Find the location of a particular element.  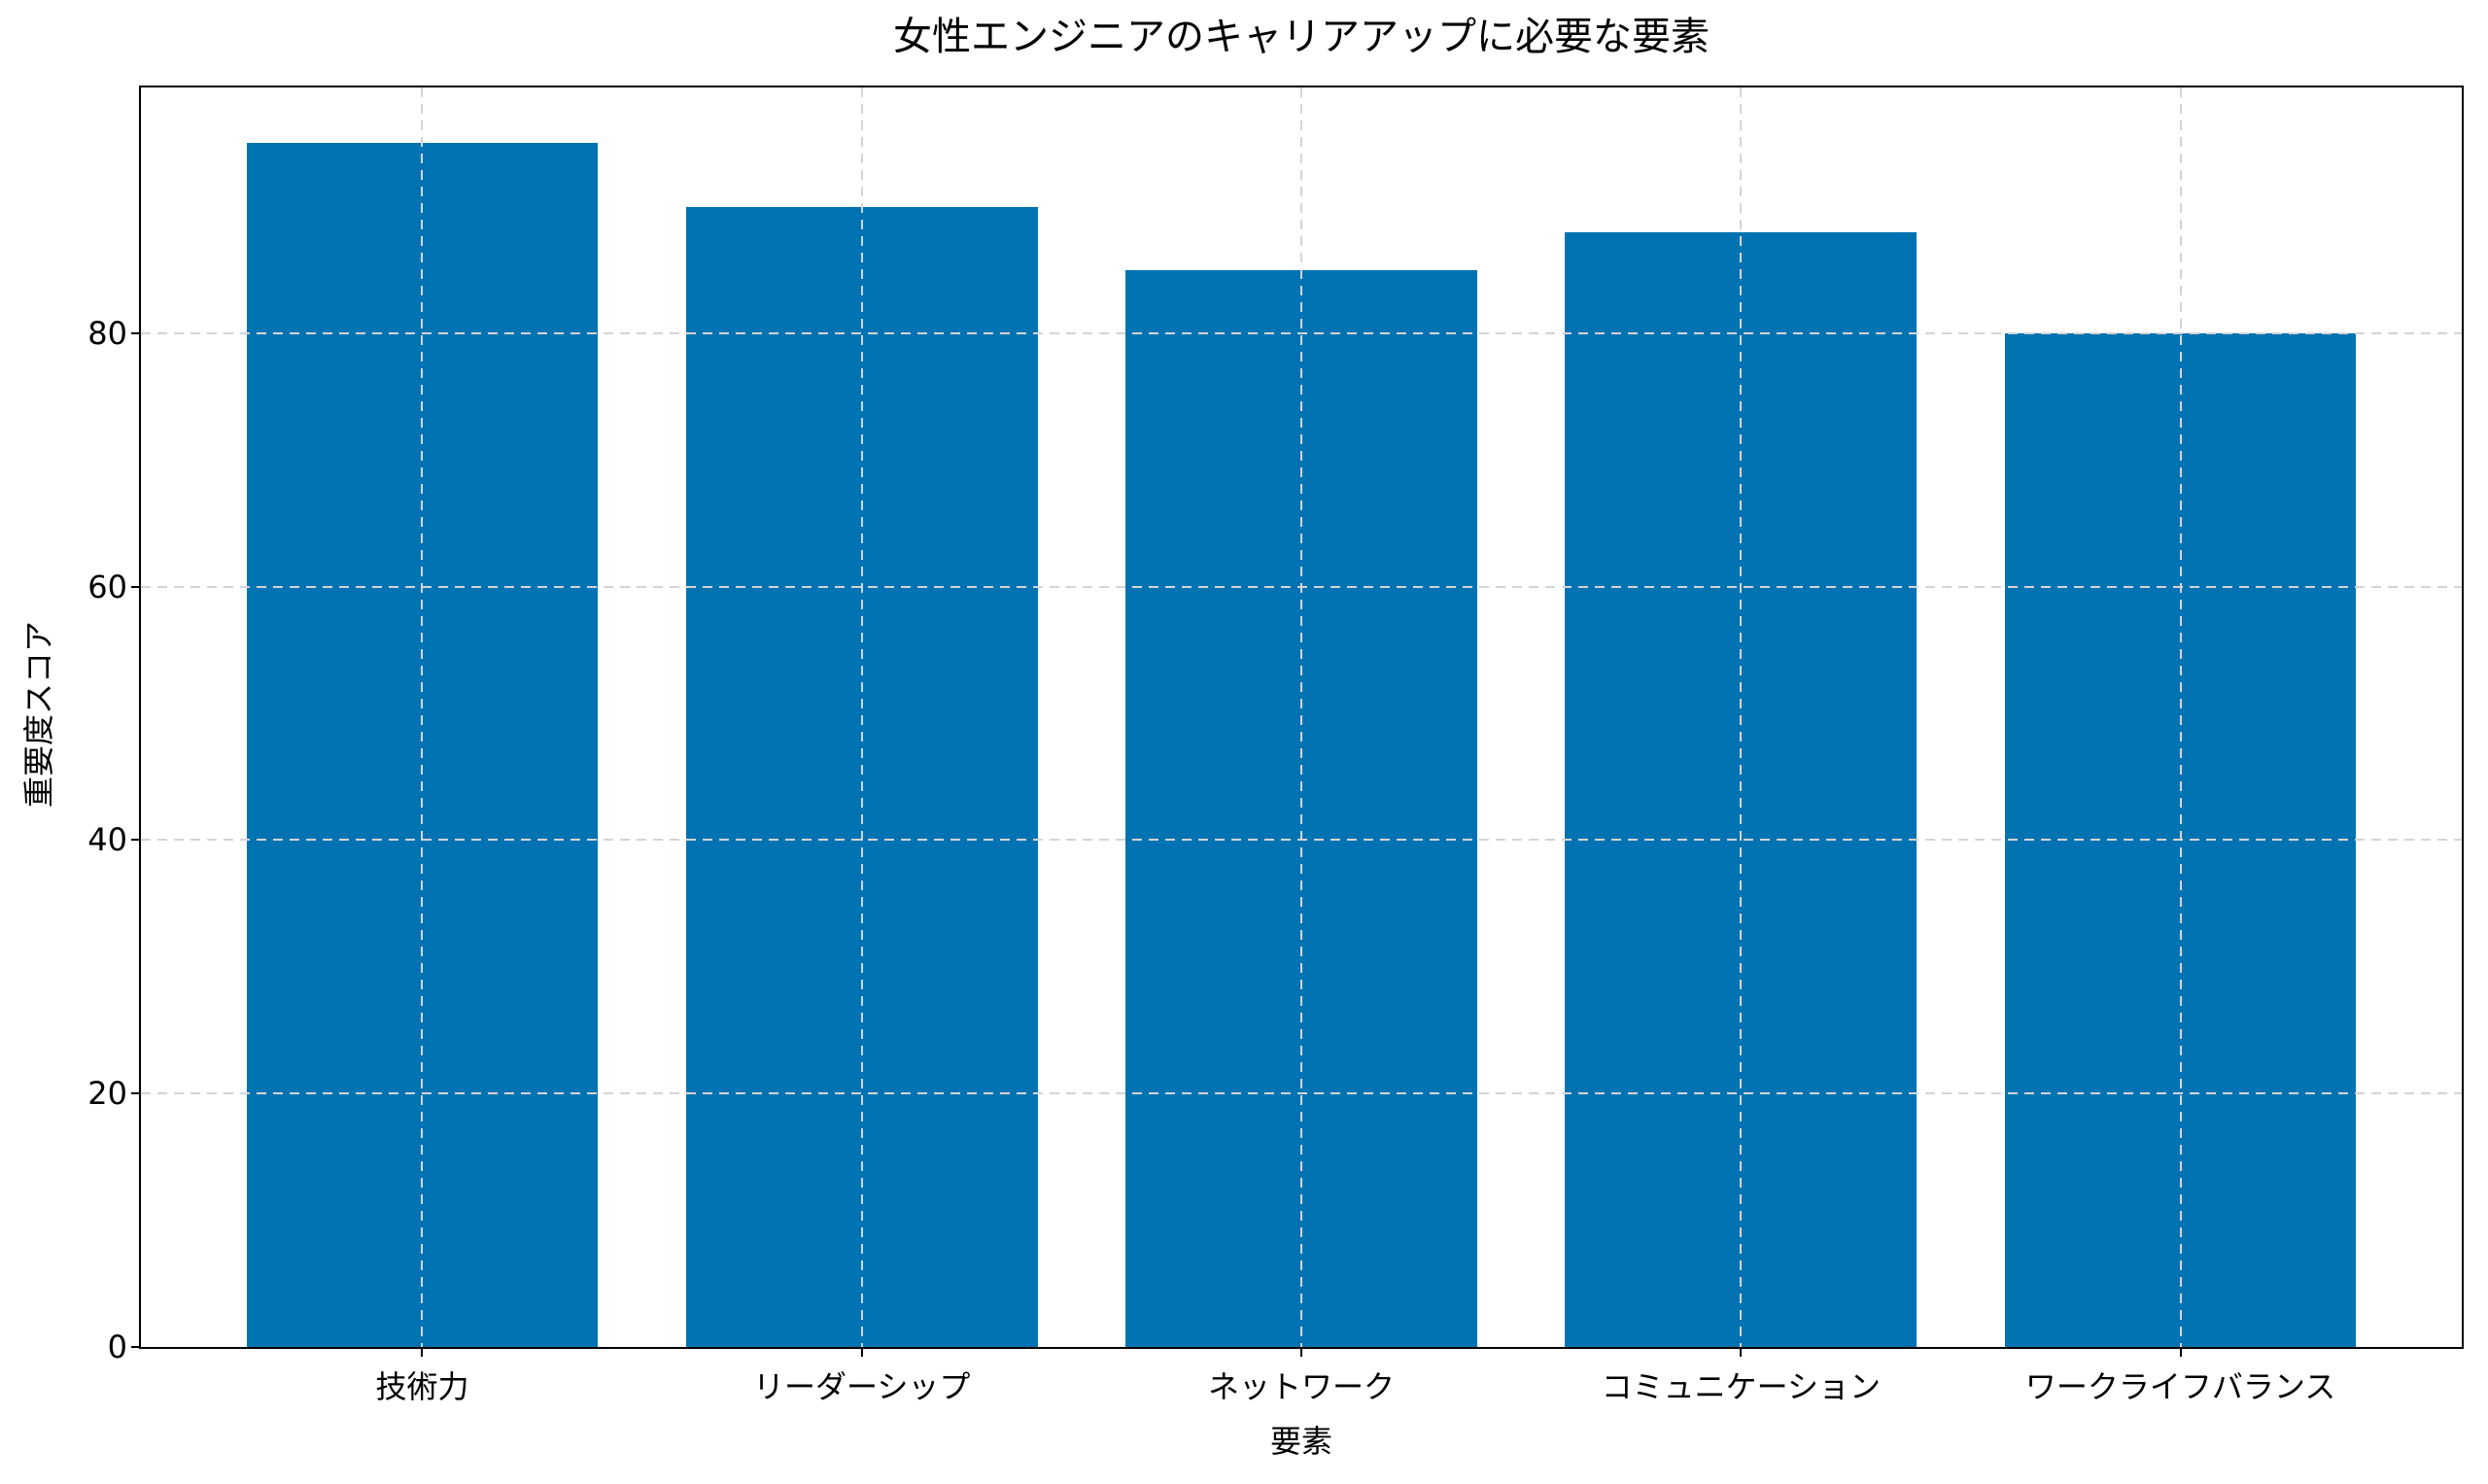

y-axis-label: 重要度スコア is located at coordinates (38, 714).